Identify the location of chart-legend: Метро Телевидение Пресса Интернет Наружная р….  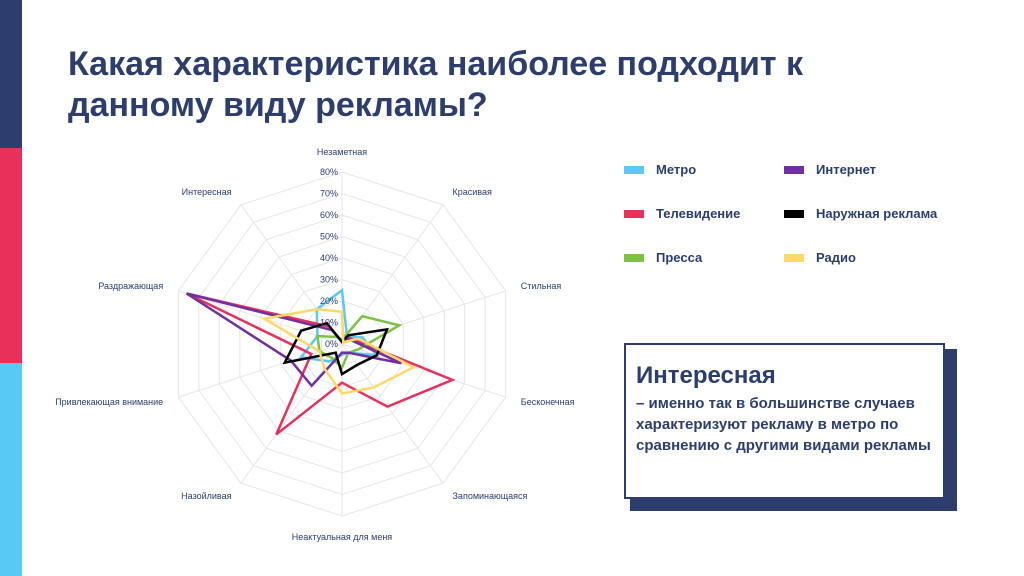
(804, 227).